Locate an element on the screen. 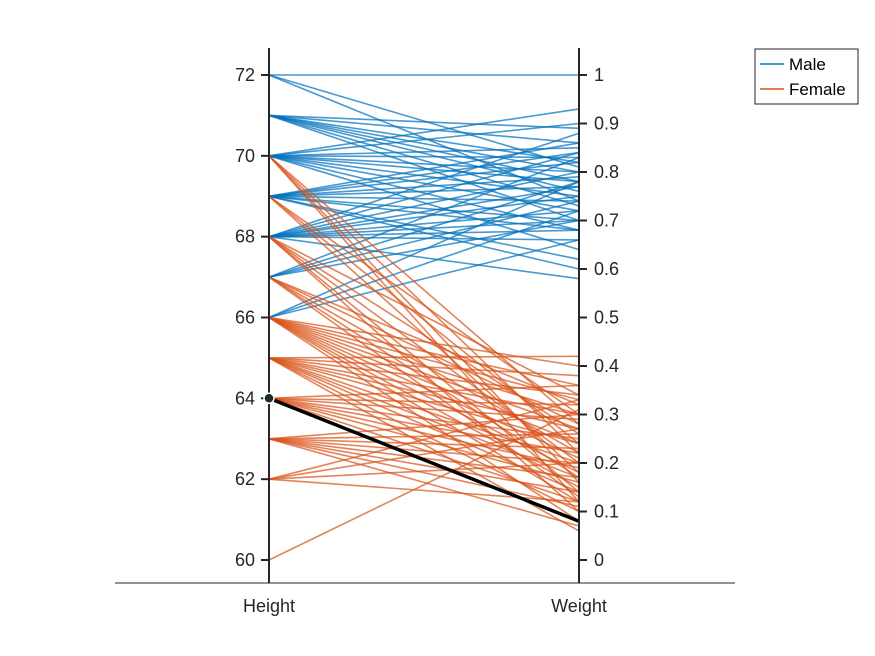 This screenshot has height=656, width=875. weight-tick-label: 0.8 is located at coordinates (606, 172).